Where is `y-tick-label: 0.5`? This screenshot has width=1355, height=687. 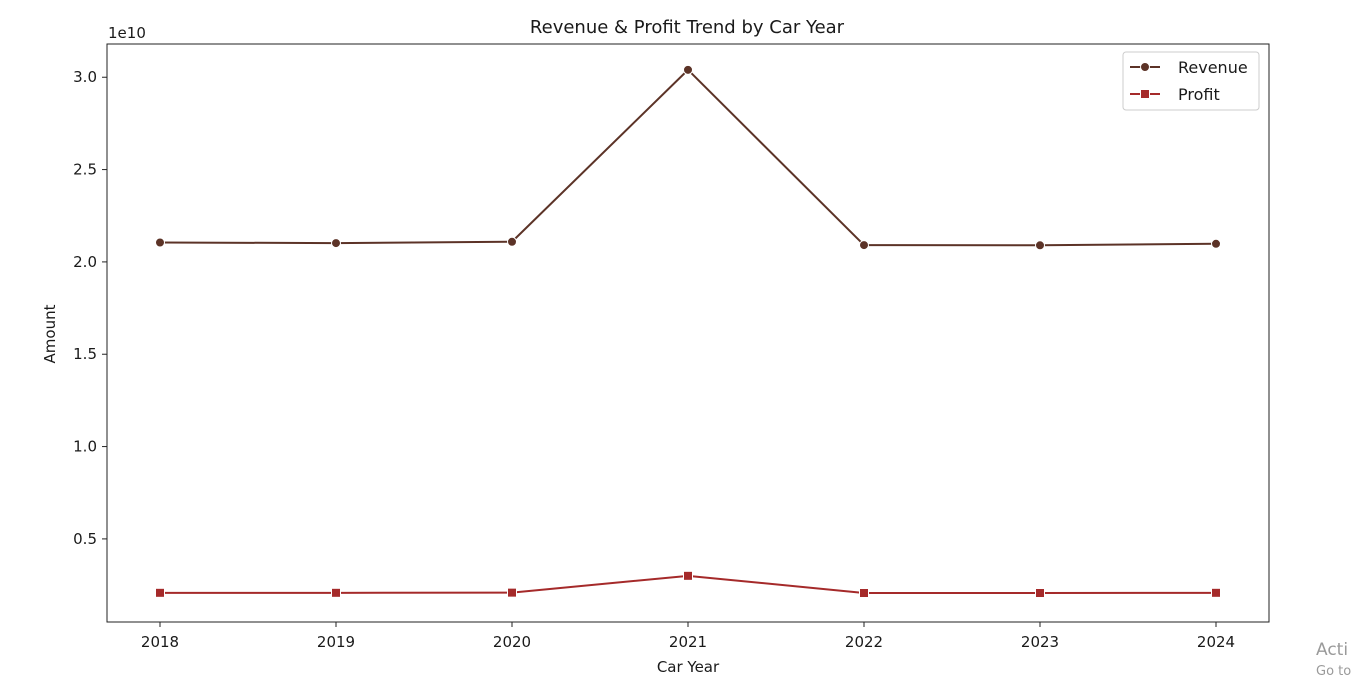 y-tick-label: 0.5 is located at coordinates (85, 539).